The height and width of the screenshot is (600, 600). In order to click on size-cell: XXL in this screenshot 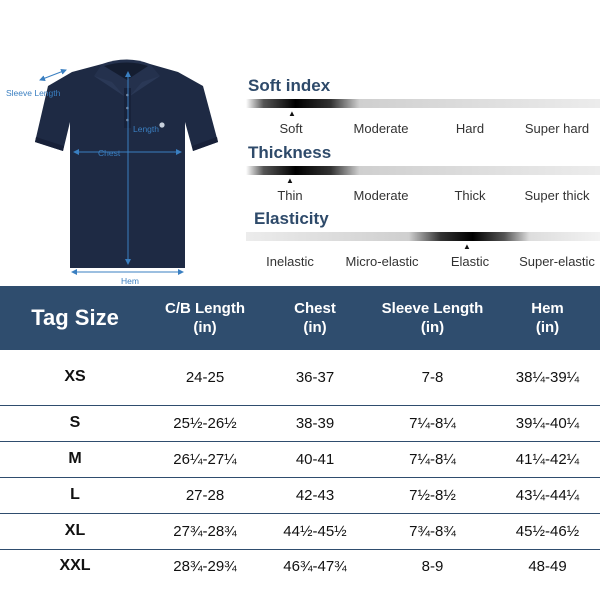, I will do `click(75, 566)`.